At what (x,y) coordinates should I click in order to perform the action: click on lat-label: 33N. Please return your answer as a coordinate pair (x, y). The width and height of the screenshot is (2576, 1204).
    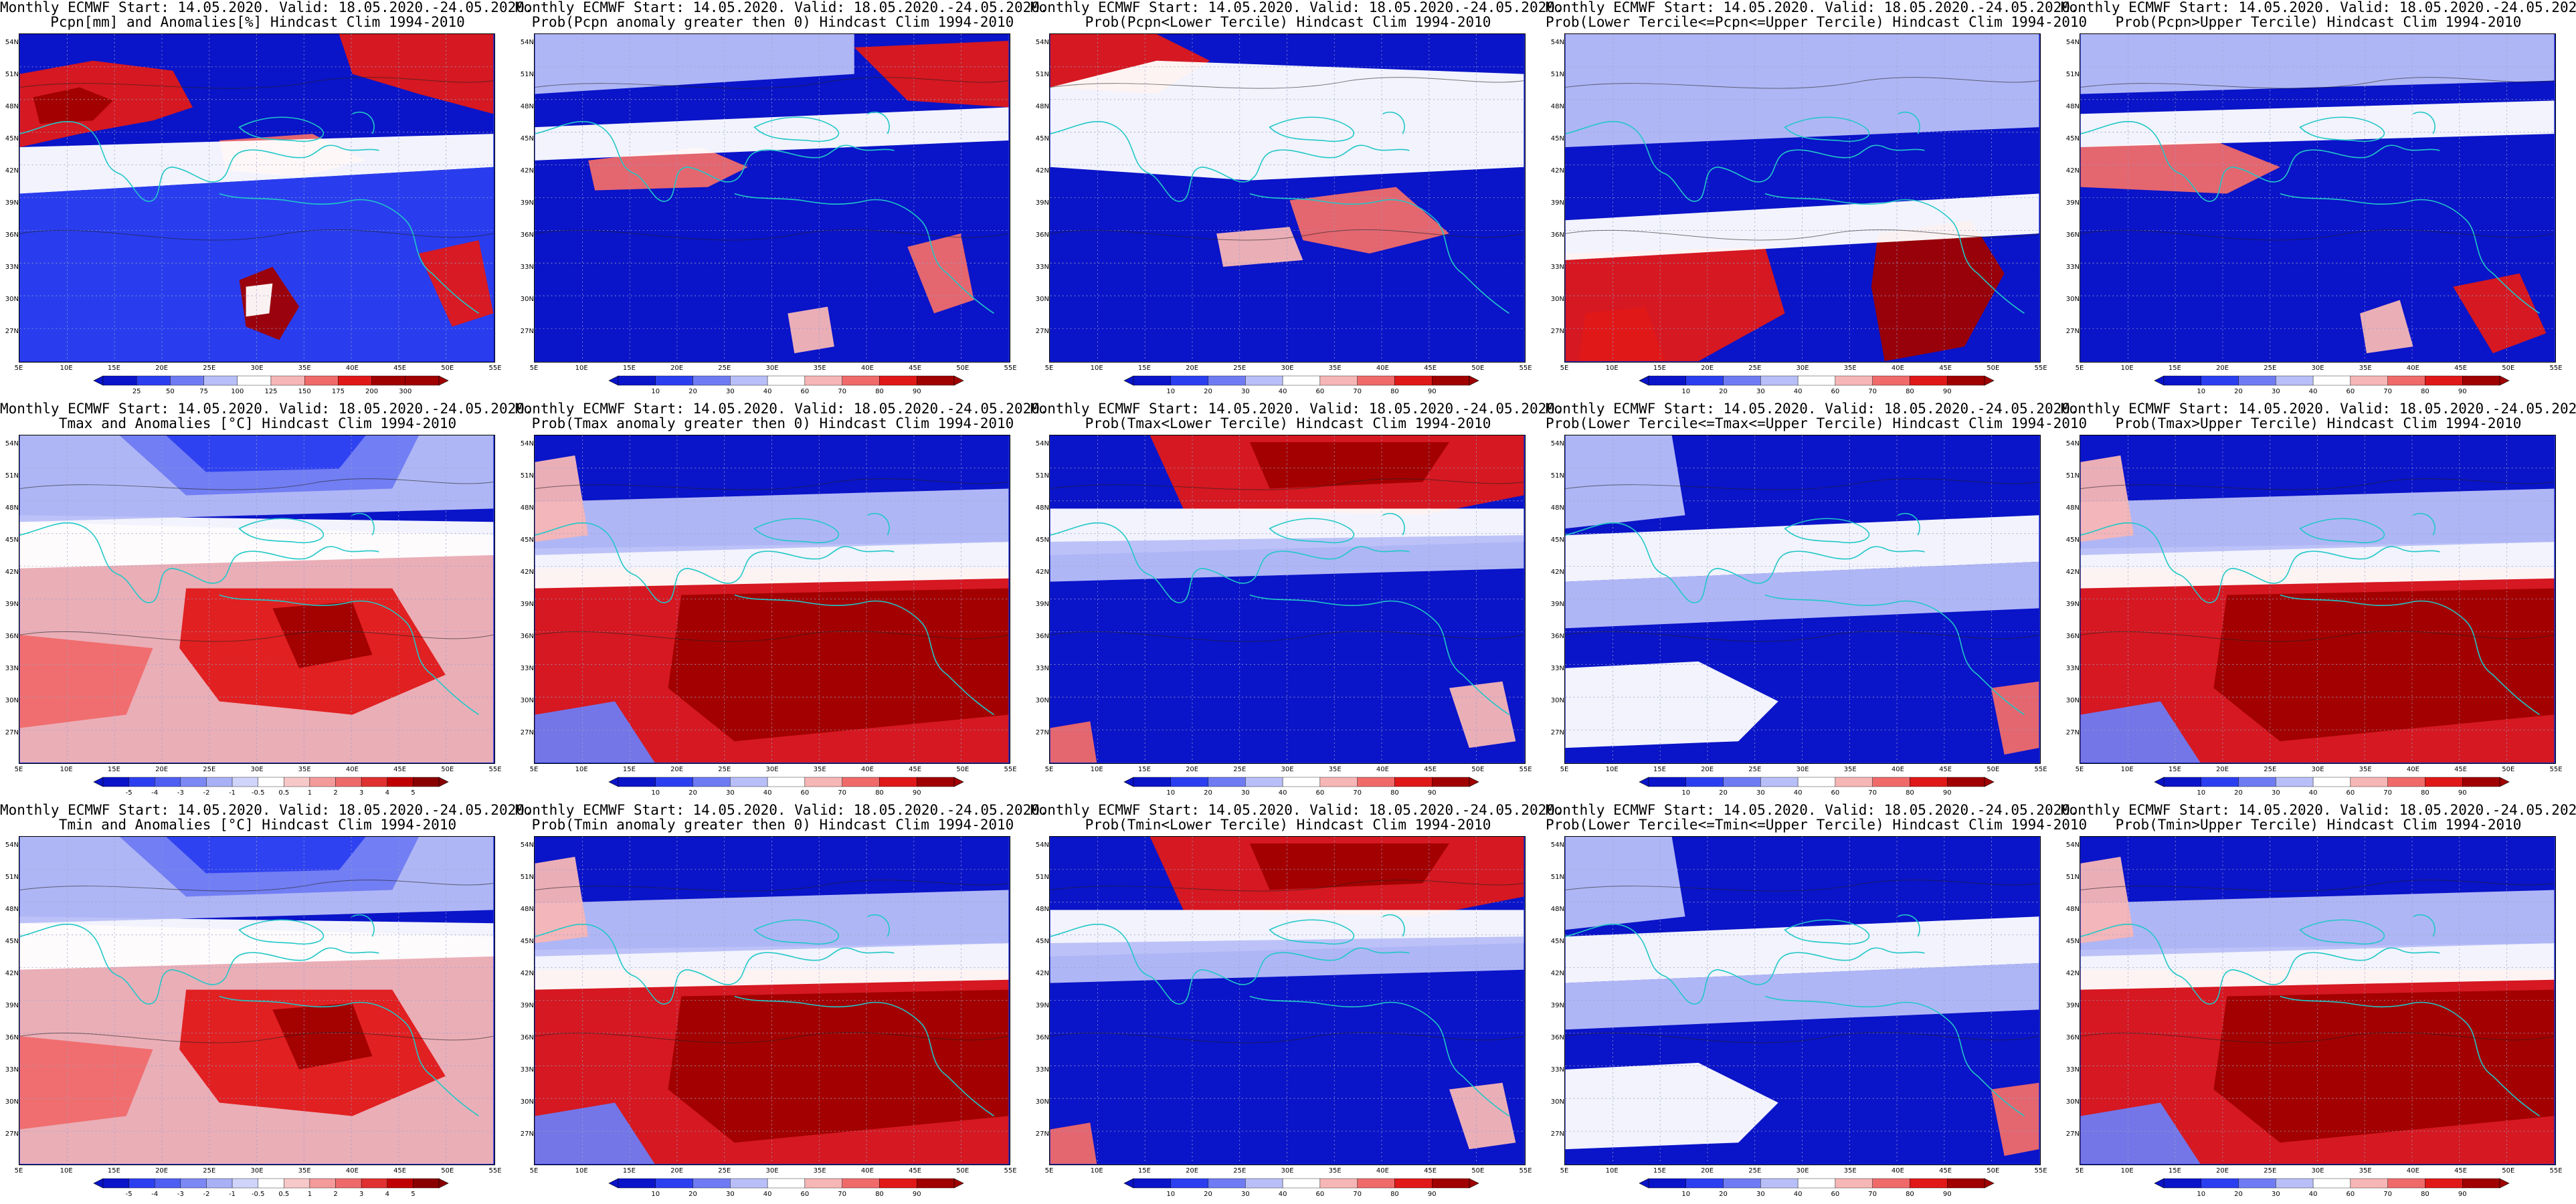
    Looking at the image, I should click on (1042, 1070).